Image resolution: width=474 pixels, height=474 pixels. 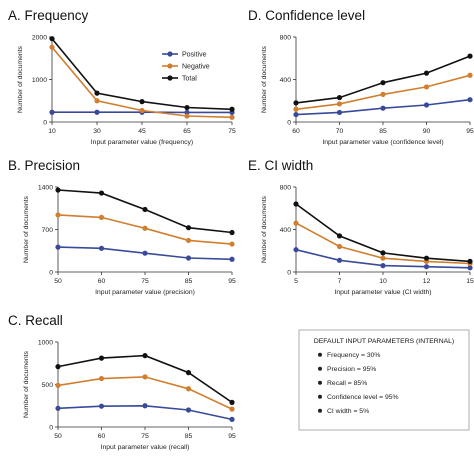 What do you see at coordinates (353, 355) in the screenshot?
I see `parameter-item: Frequency = 30%` at bounding box center [353, 355].